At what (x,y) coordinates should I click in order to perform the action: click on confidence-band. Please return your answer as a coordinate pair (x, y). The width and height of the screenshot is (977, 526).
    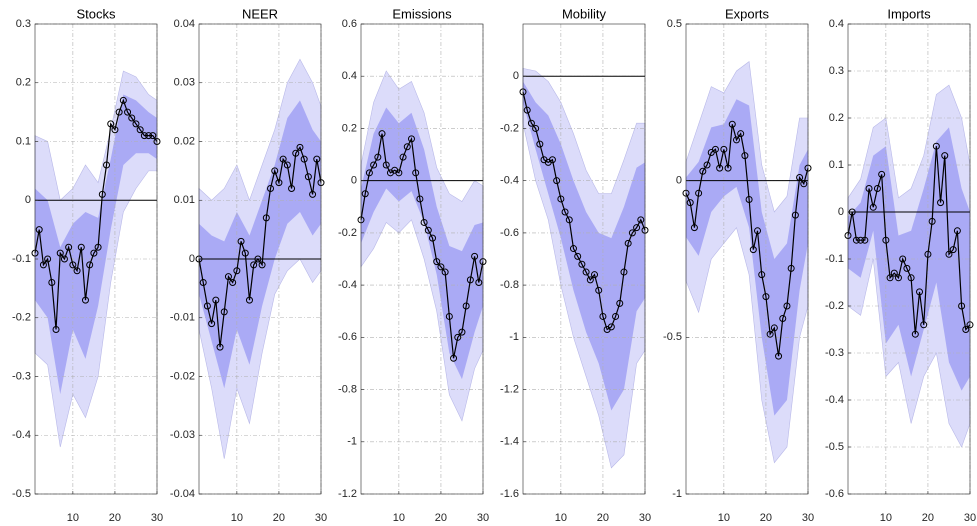
    Looking at the image, I should click on (96, 244).